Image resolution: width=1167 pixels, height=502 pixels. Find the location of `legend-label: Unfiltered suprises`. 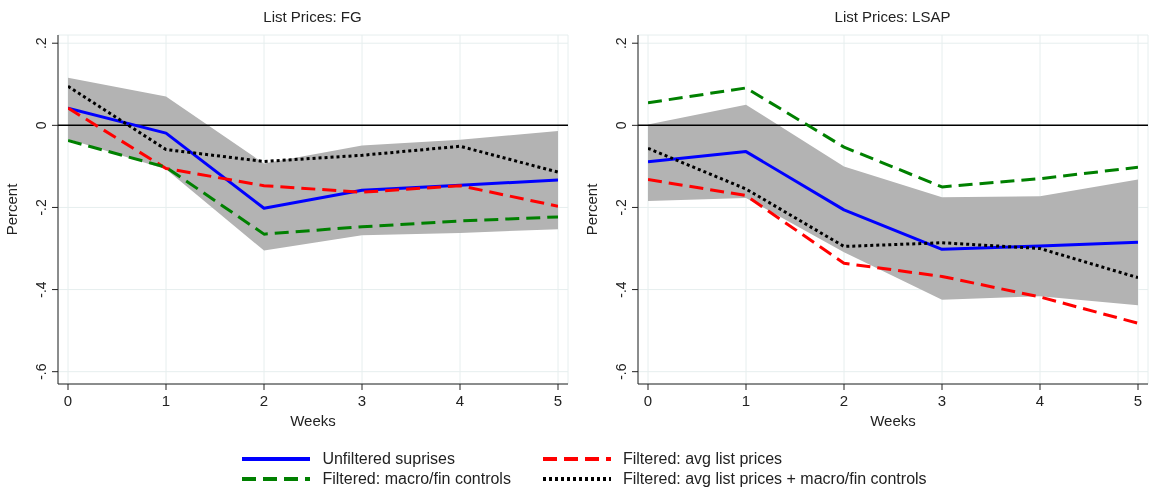

legend-label: Unfiltered suprises is located at coordinates (388, 459).